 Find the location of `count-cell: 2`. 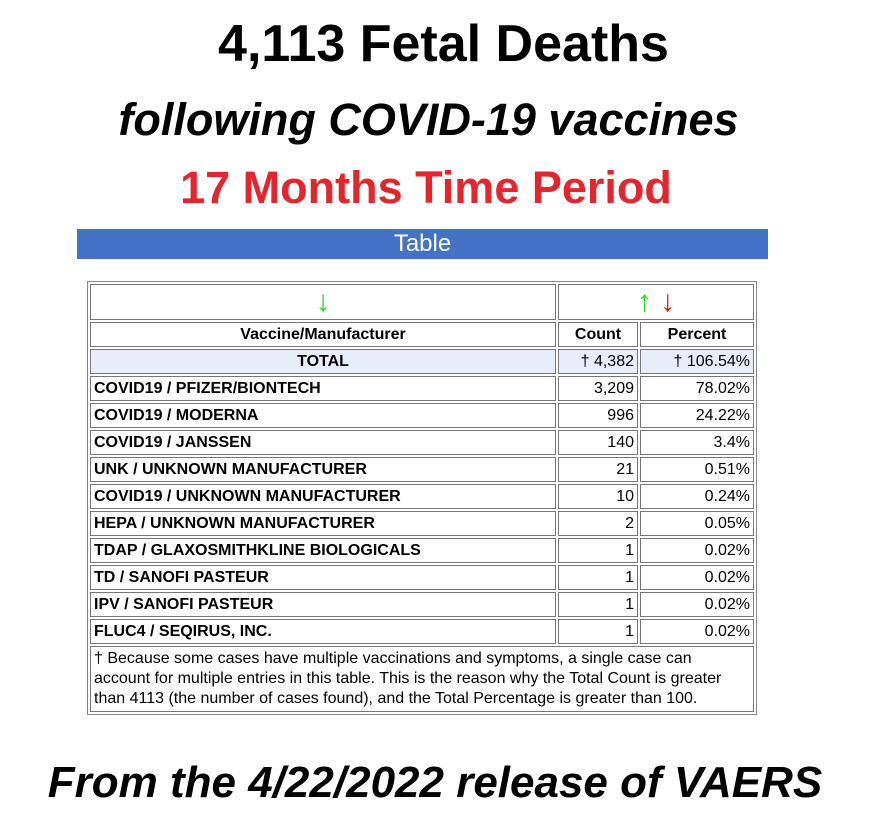

count-cell: 2 is located at coordinates (598, 523).